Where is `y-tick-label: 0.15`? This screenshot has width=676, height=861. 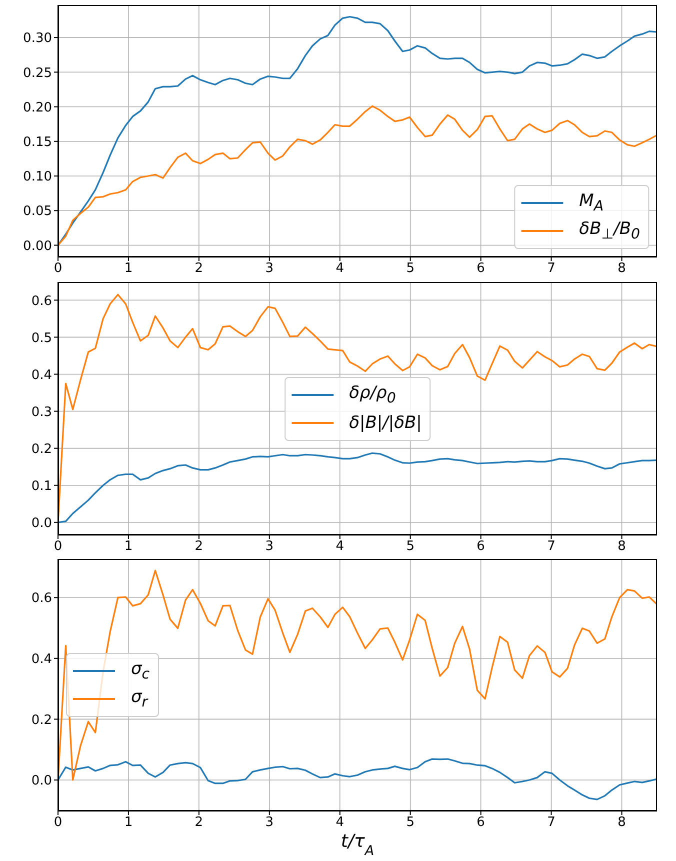 y-tick-label: 0.15 is located at coordinates (37, 142).